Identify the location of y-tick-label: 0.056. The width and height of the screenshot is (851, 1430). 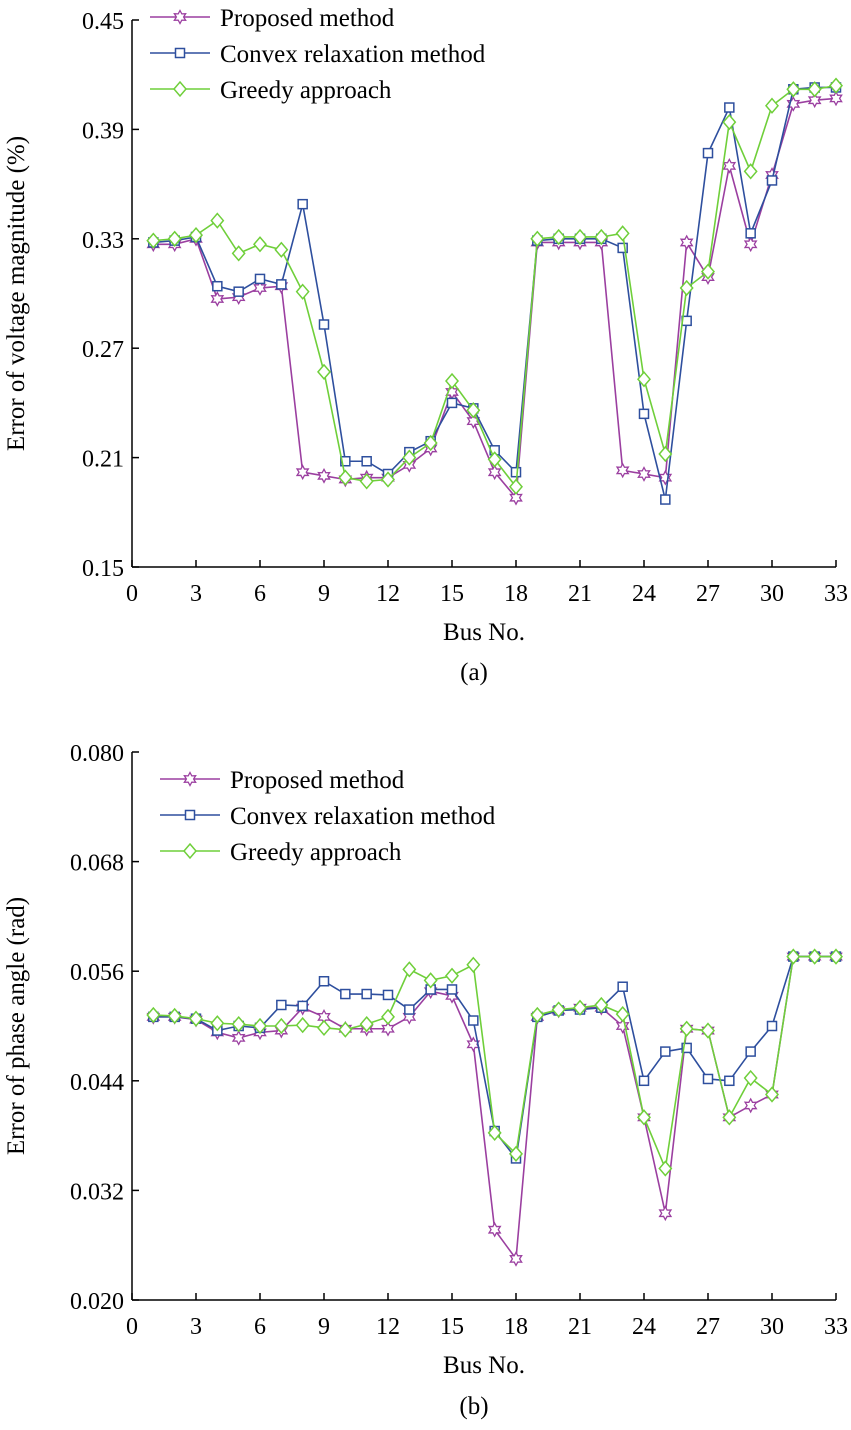
(97, 973).